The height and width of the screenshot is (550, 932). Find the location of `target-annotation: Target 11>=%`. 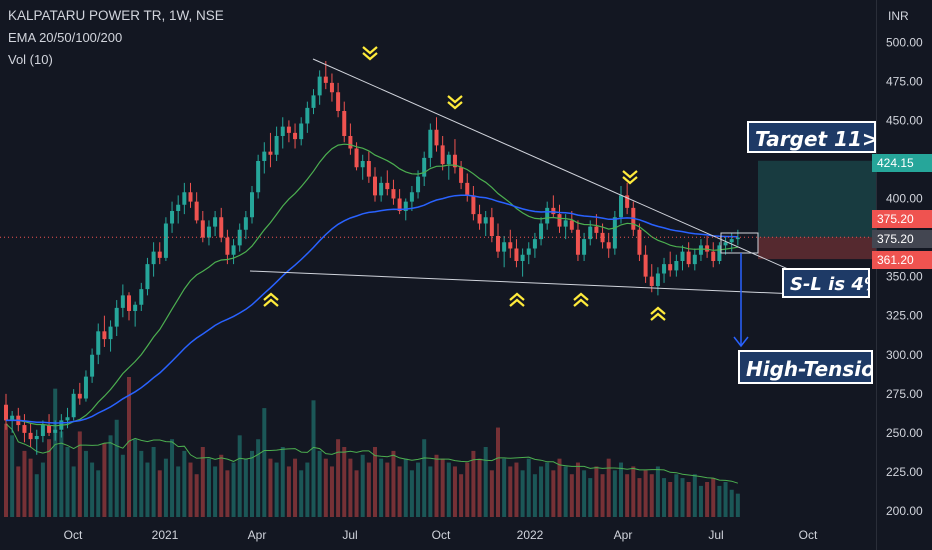

target-annotation: Target 11>=% is located at coordinates (811, 137).